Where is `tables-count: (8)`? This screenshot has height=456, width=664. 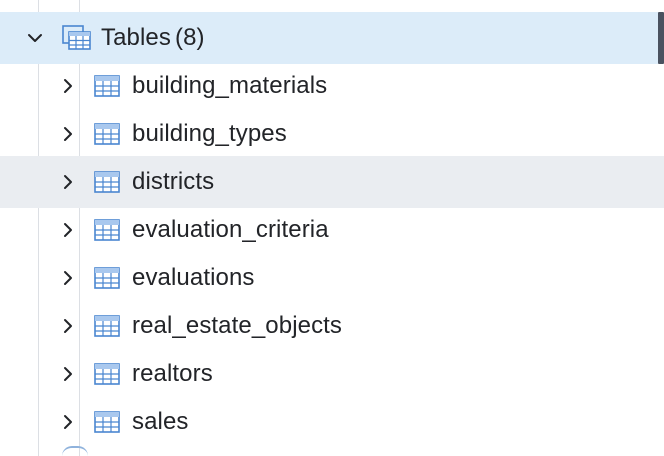 tables-count: (8) is located at coordinates (189, 37).